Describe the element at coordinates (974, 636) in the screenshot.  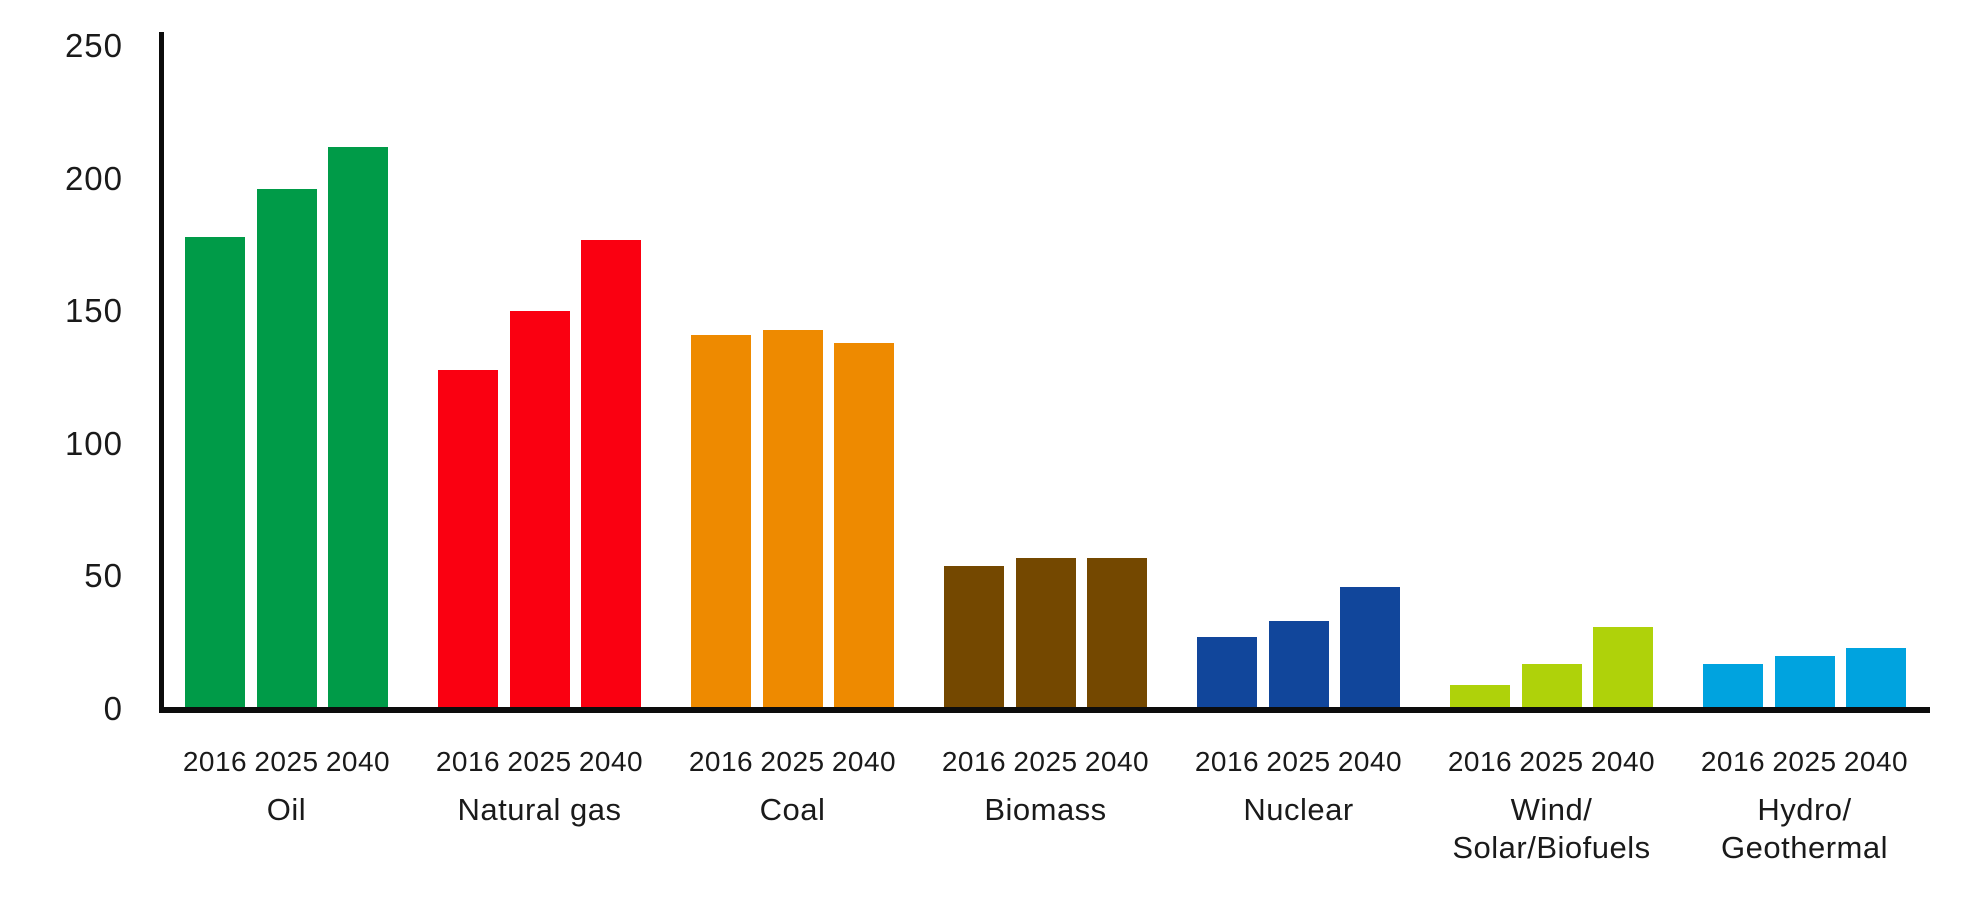
I see `bar-biomass-2016` at that location.